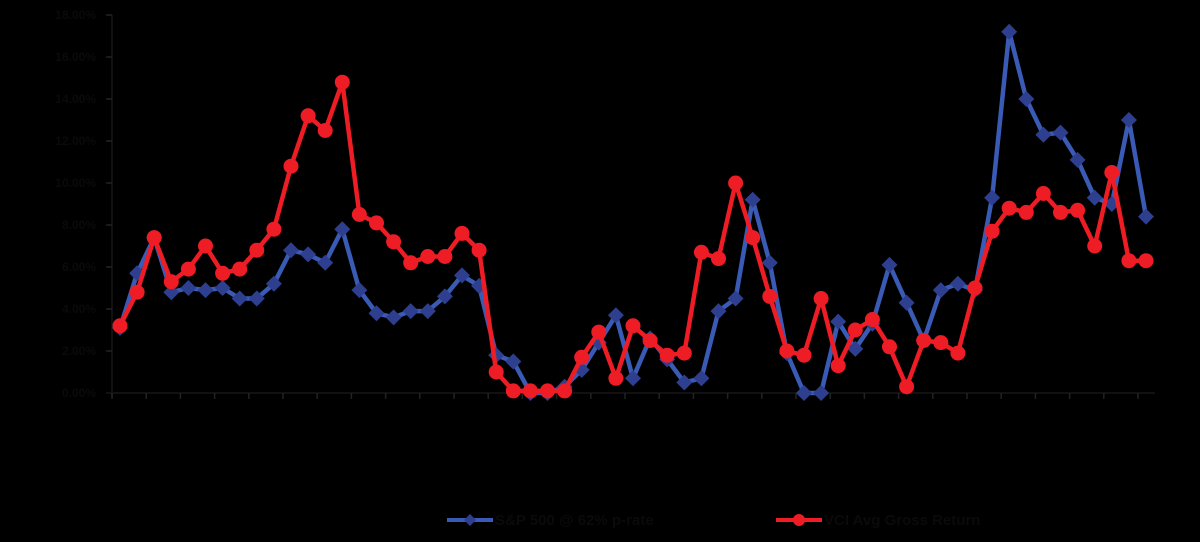 This screenshot has height=542, width=1200. Describe the element at coordinates (75, 183) in the screenshot. I see `y-tick-label: 10.00%` at that location.